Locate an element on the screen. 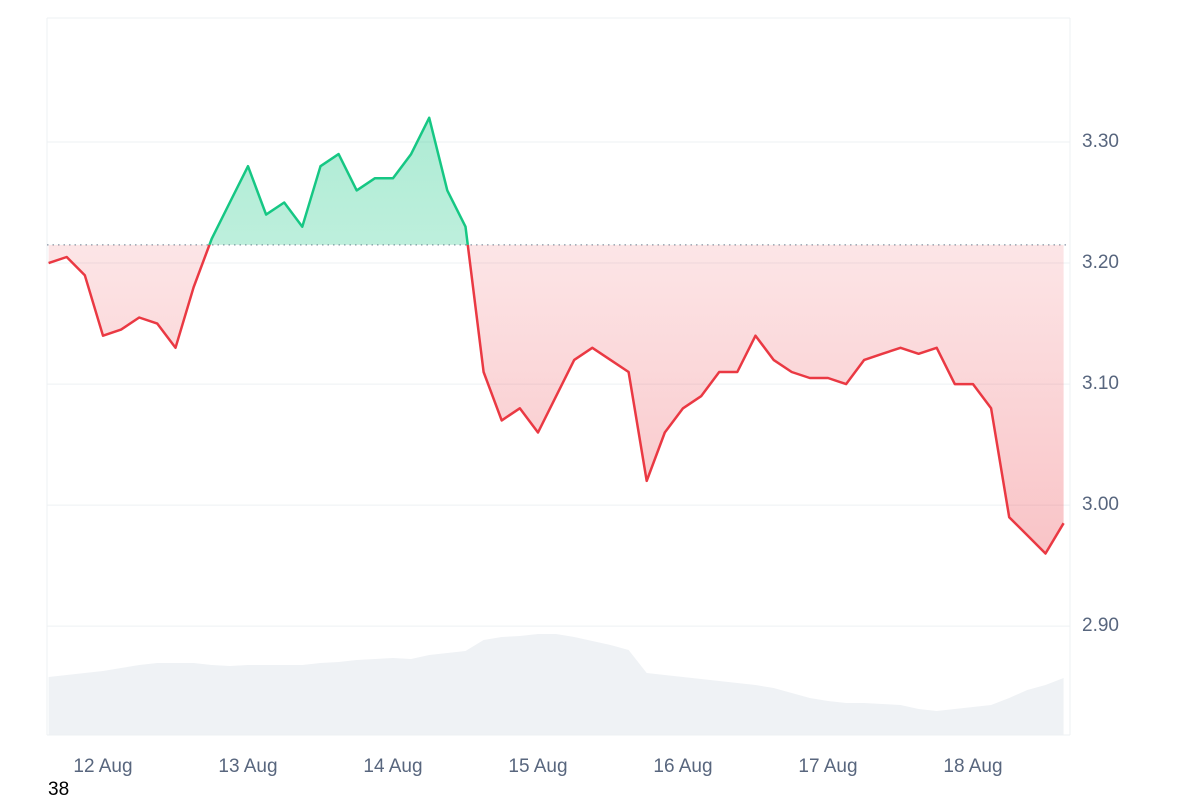 The height and width of the screenshot is (800, 1200). x-tick-label: 17 Aug is located at coordinates (827, 766).